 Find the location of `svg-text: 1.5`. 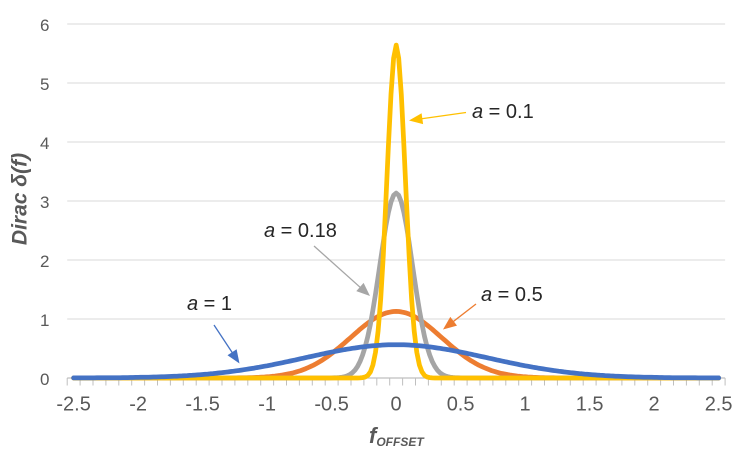

svg-text: 1.5 is located at coordinates (590, 405).